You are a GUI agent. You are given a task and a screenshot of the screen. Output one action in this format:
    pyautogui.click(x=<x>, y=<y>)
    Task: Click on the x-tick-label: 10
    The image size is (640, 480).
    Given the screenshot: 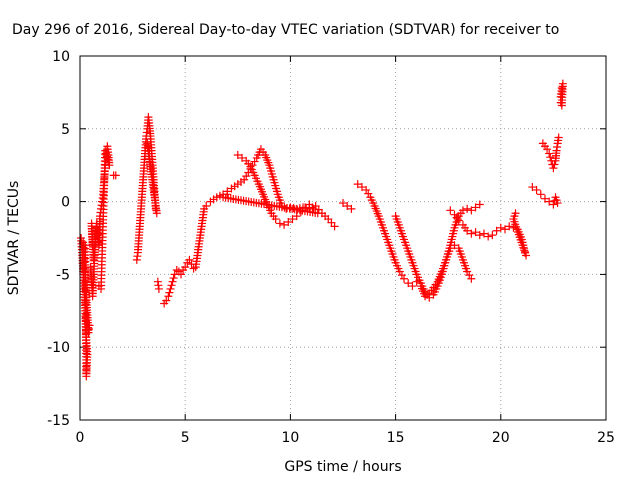 What is the action you would take?
    pyautogui.click(x=290, y=438)
    